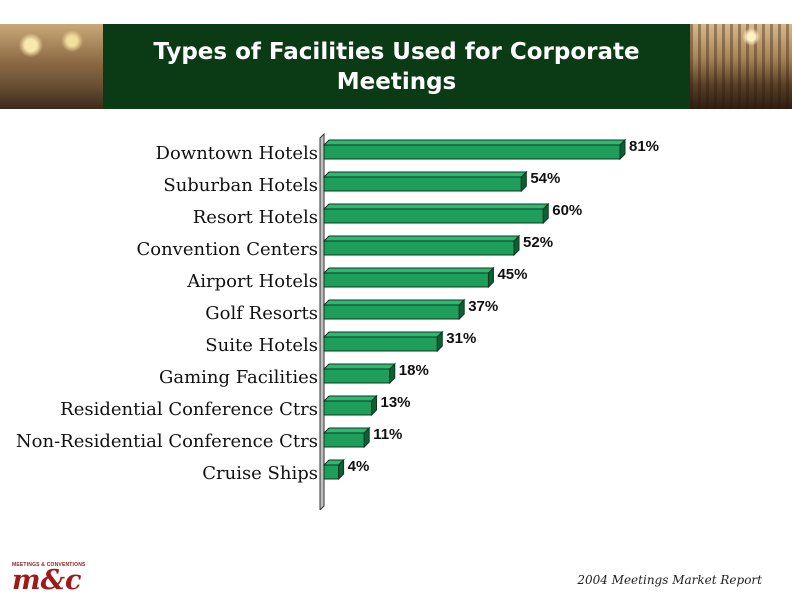 This screenshot has width=792, height=612. Describe the element at coordinates (483, 306) in the screenshot. I see `value-label-5: 37%` at that location.